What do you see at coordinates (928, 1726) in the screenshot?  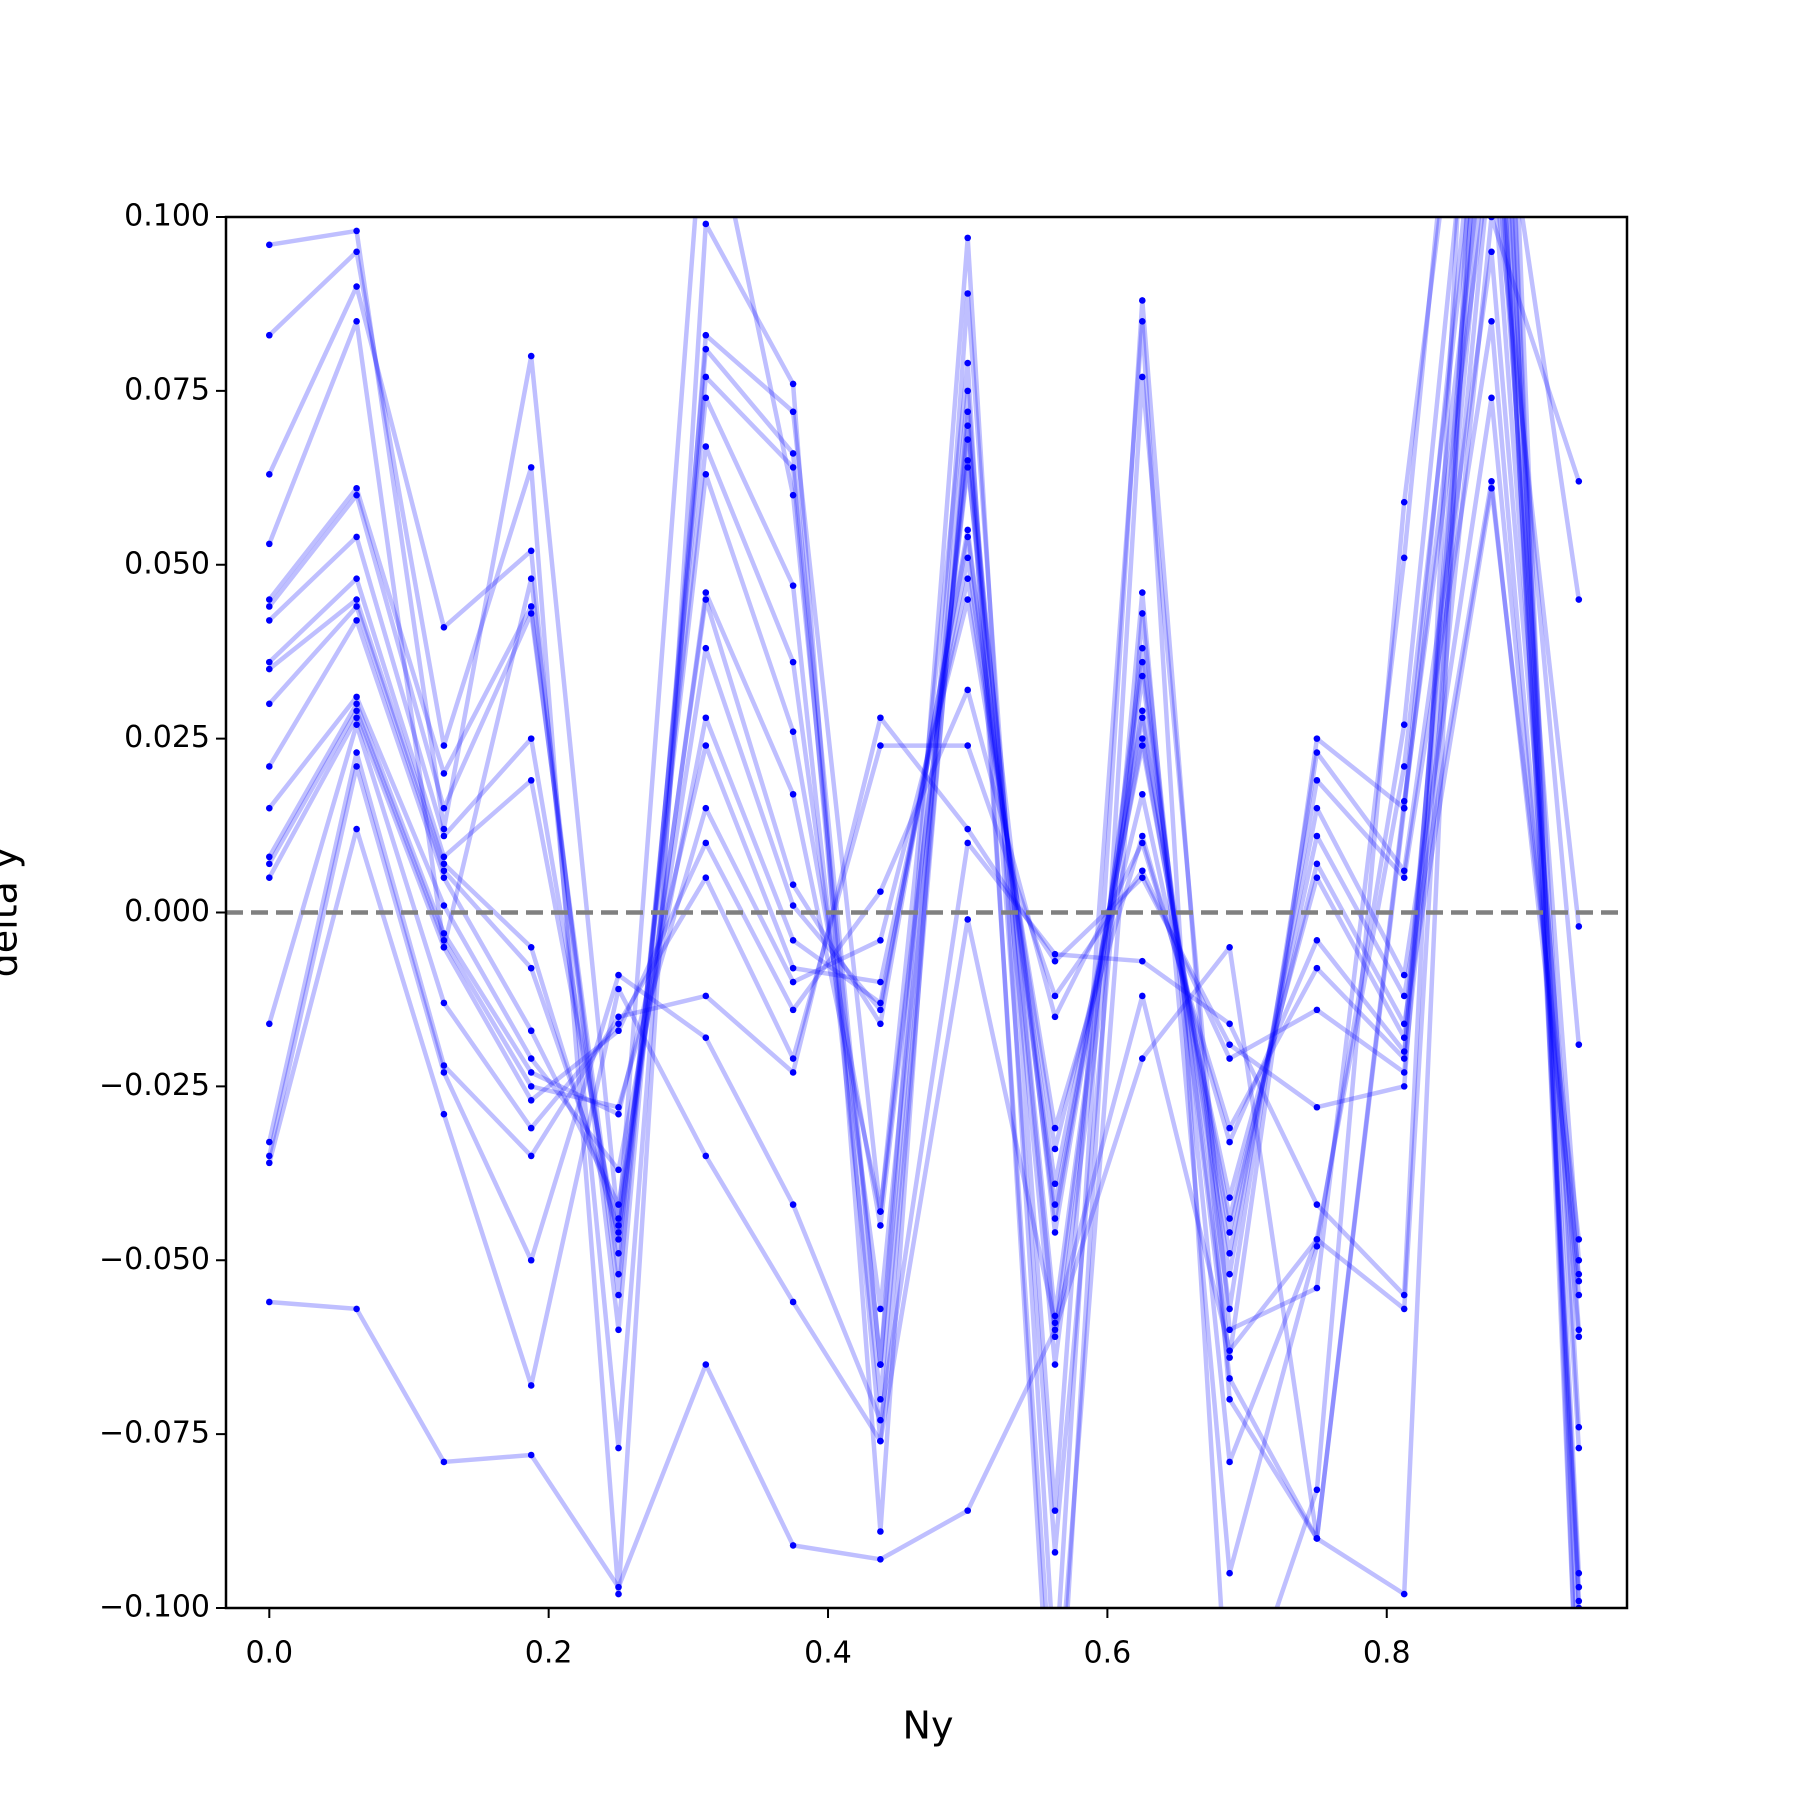 I see `x-axis-label: Ny` at bounding box center [928, 1726].